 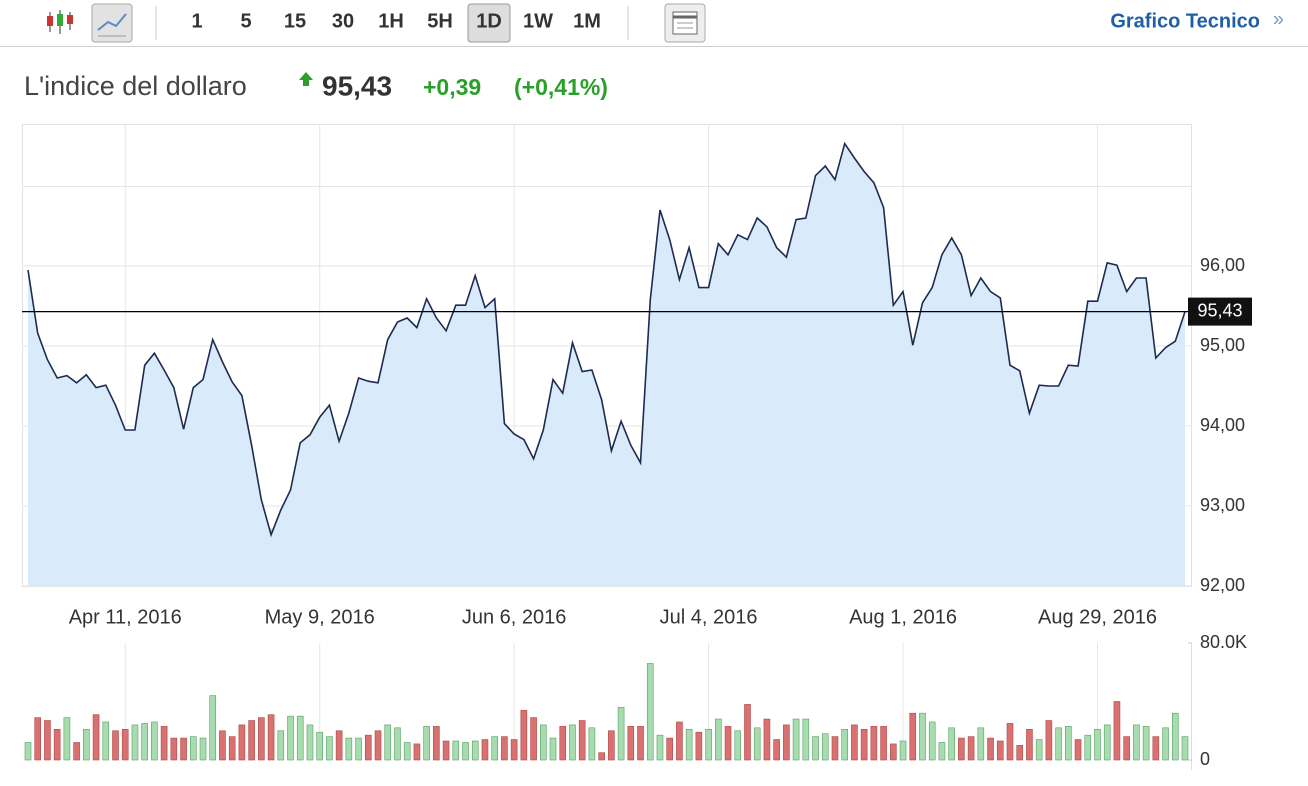 I want to click on line-icon, so click(x=112, y=23).